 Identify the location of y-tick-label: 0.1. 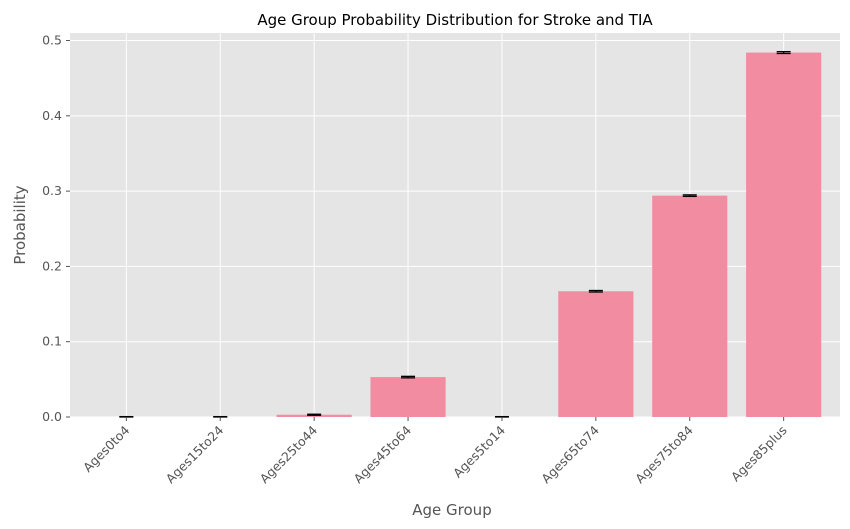
(52, 341).